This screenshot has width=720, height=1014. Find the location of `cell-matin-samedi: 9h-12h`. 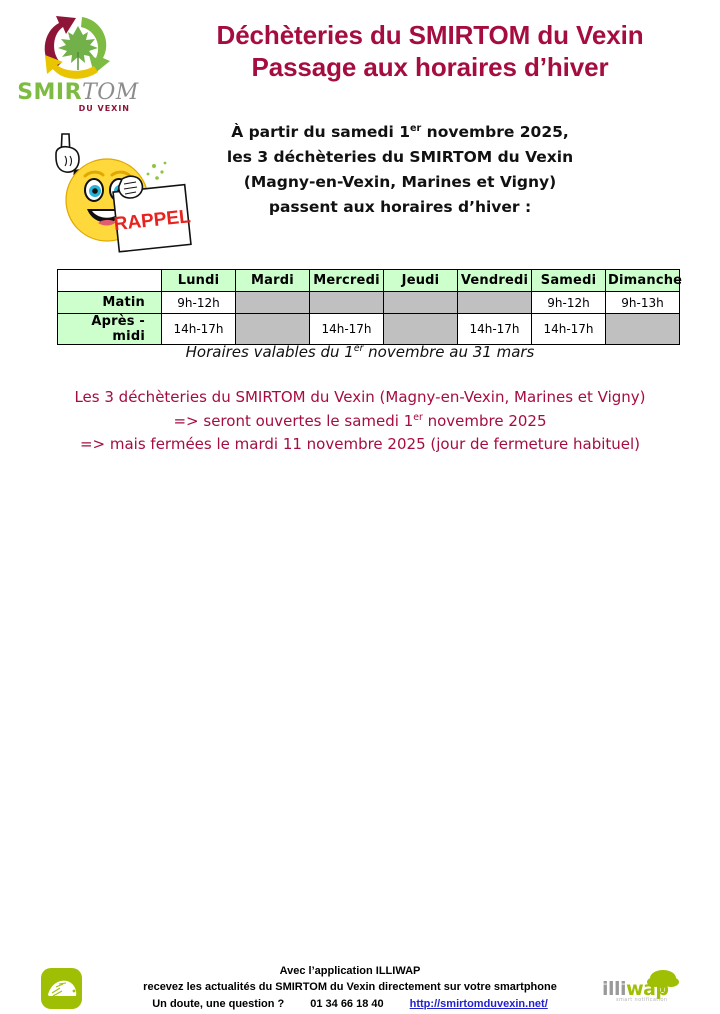

cell-matin-samedi: 9h-12h is located at coordinates (568, 302).